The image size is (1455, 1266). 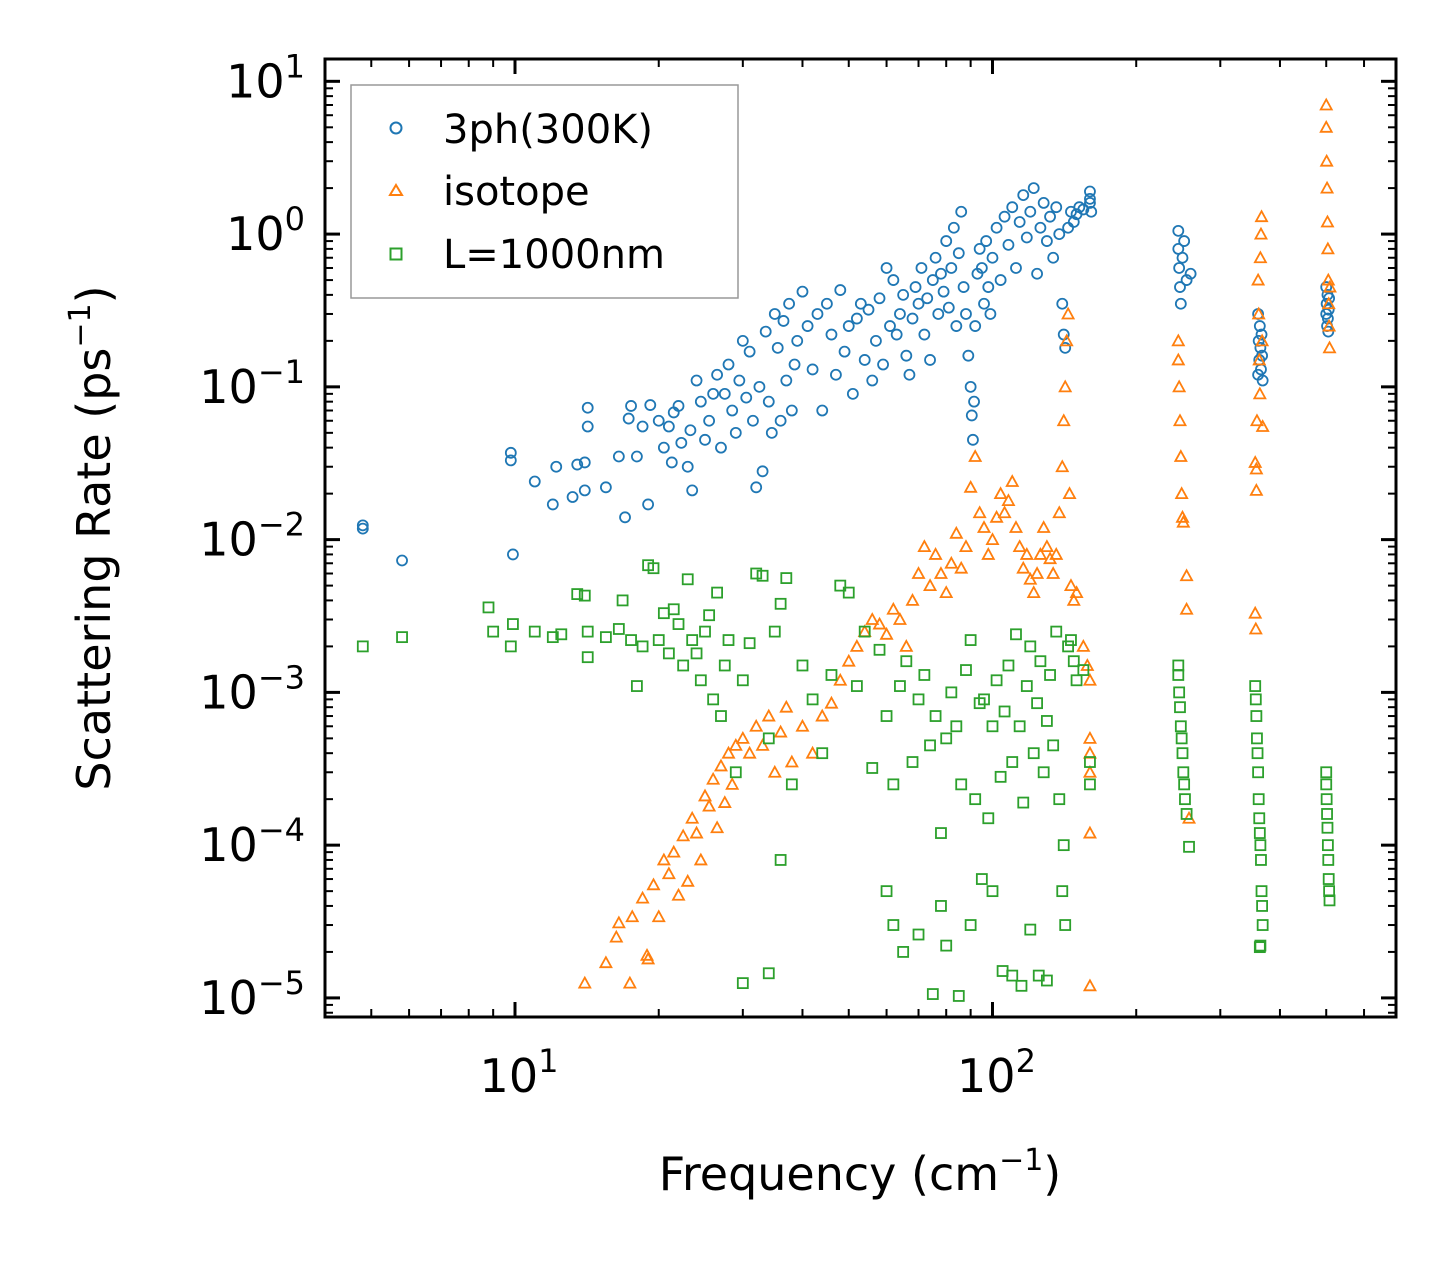 I want to click on legend-label-l1000nm: L=1000nm, so click(x=554, y=255).